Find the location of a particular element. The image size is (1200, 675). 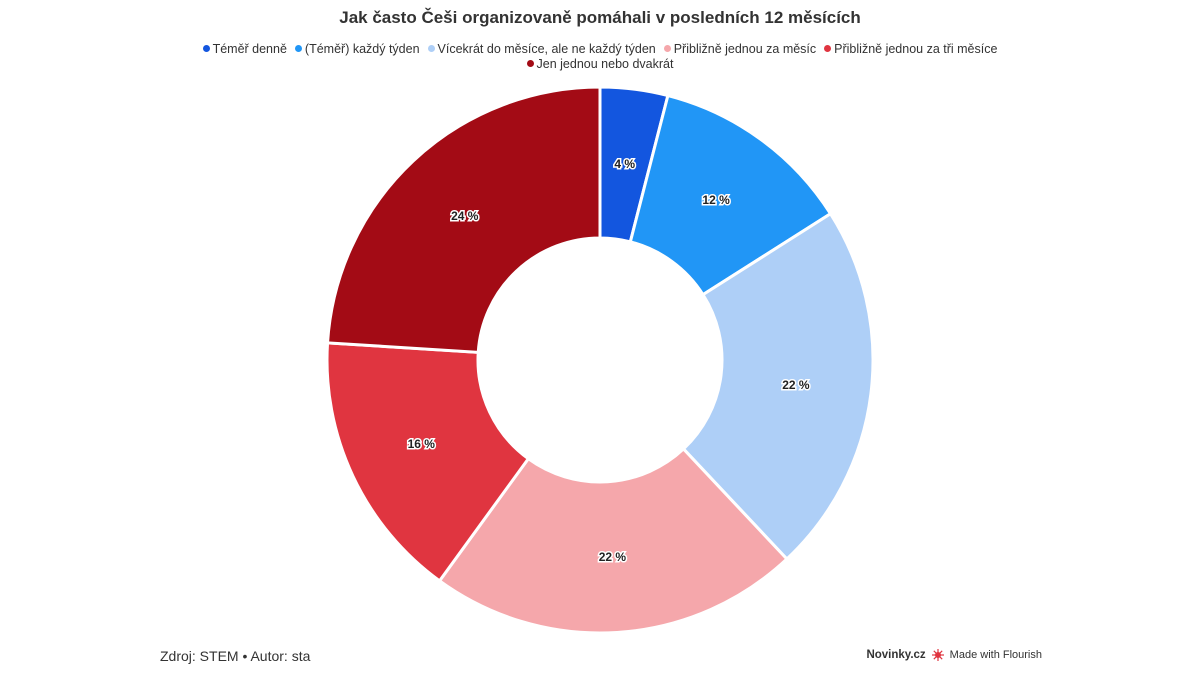

made-with-flourish: Made with Flourish is located at coordinates (995, 655).